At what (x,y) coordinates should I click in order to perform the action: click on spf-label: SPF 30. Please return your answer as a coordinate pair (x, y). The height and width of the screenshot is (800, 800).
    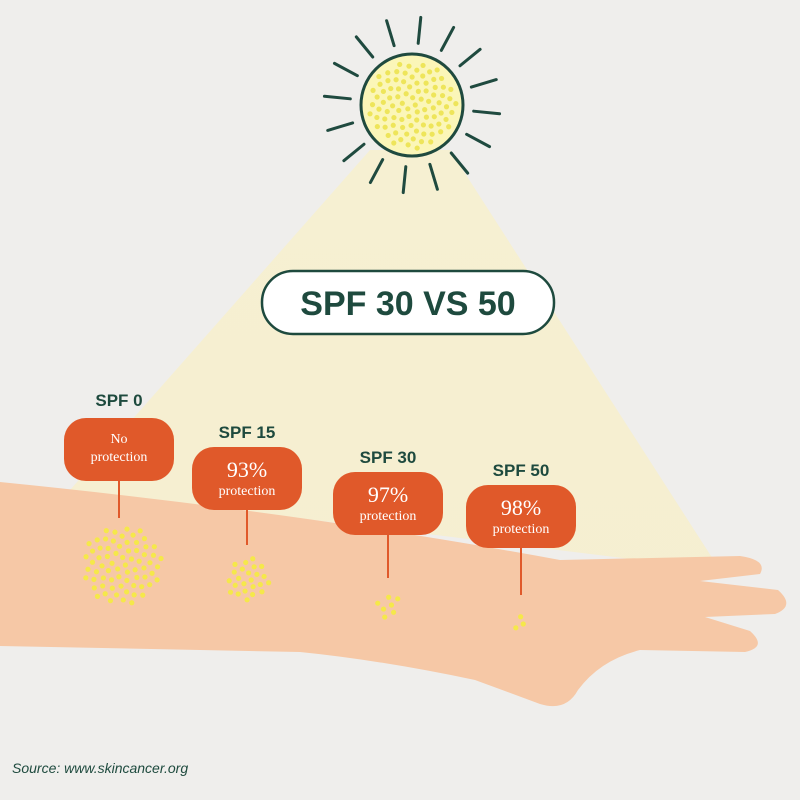
    Looking at the image, I should click on (388, 457).